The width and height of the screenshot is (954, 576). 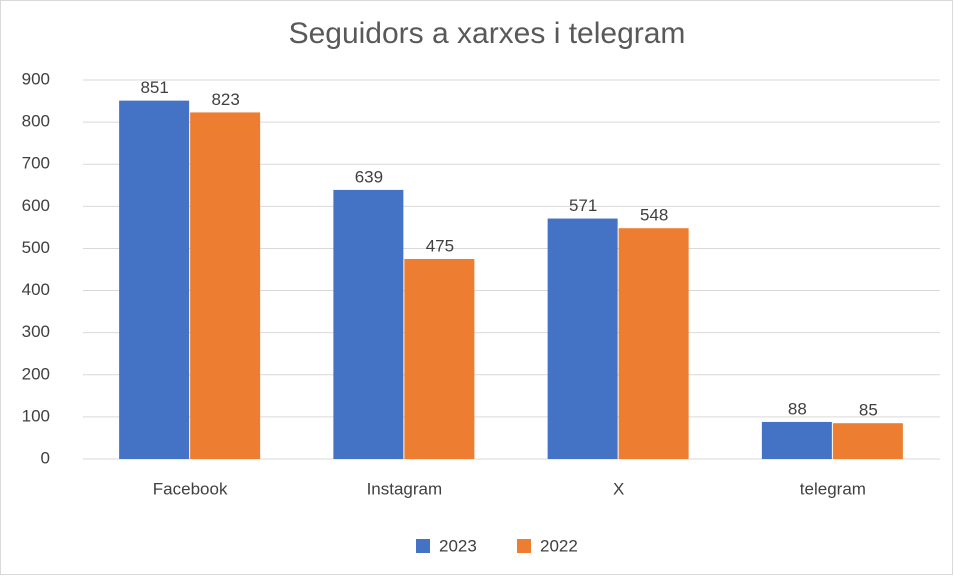 What do you see at coordinates (369, 176) in the screenshot?
I see `data-label: 639` at bounding box center [369, 176].